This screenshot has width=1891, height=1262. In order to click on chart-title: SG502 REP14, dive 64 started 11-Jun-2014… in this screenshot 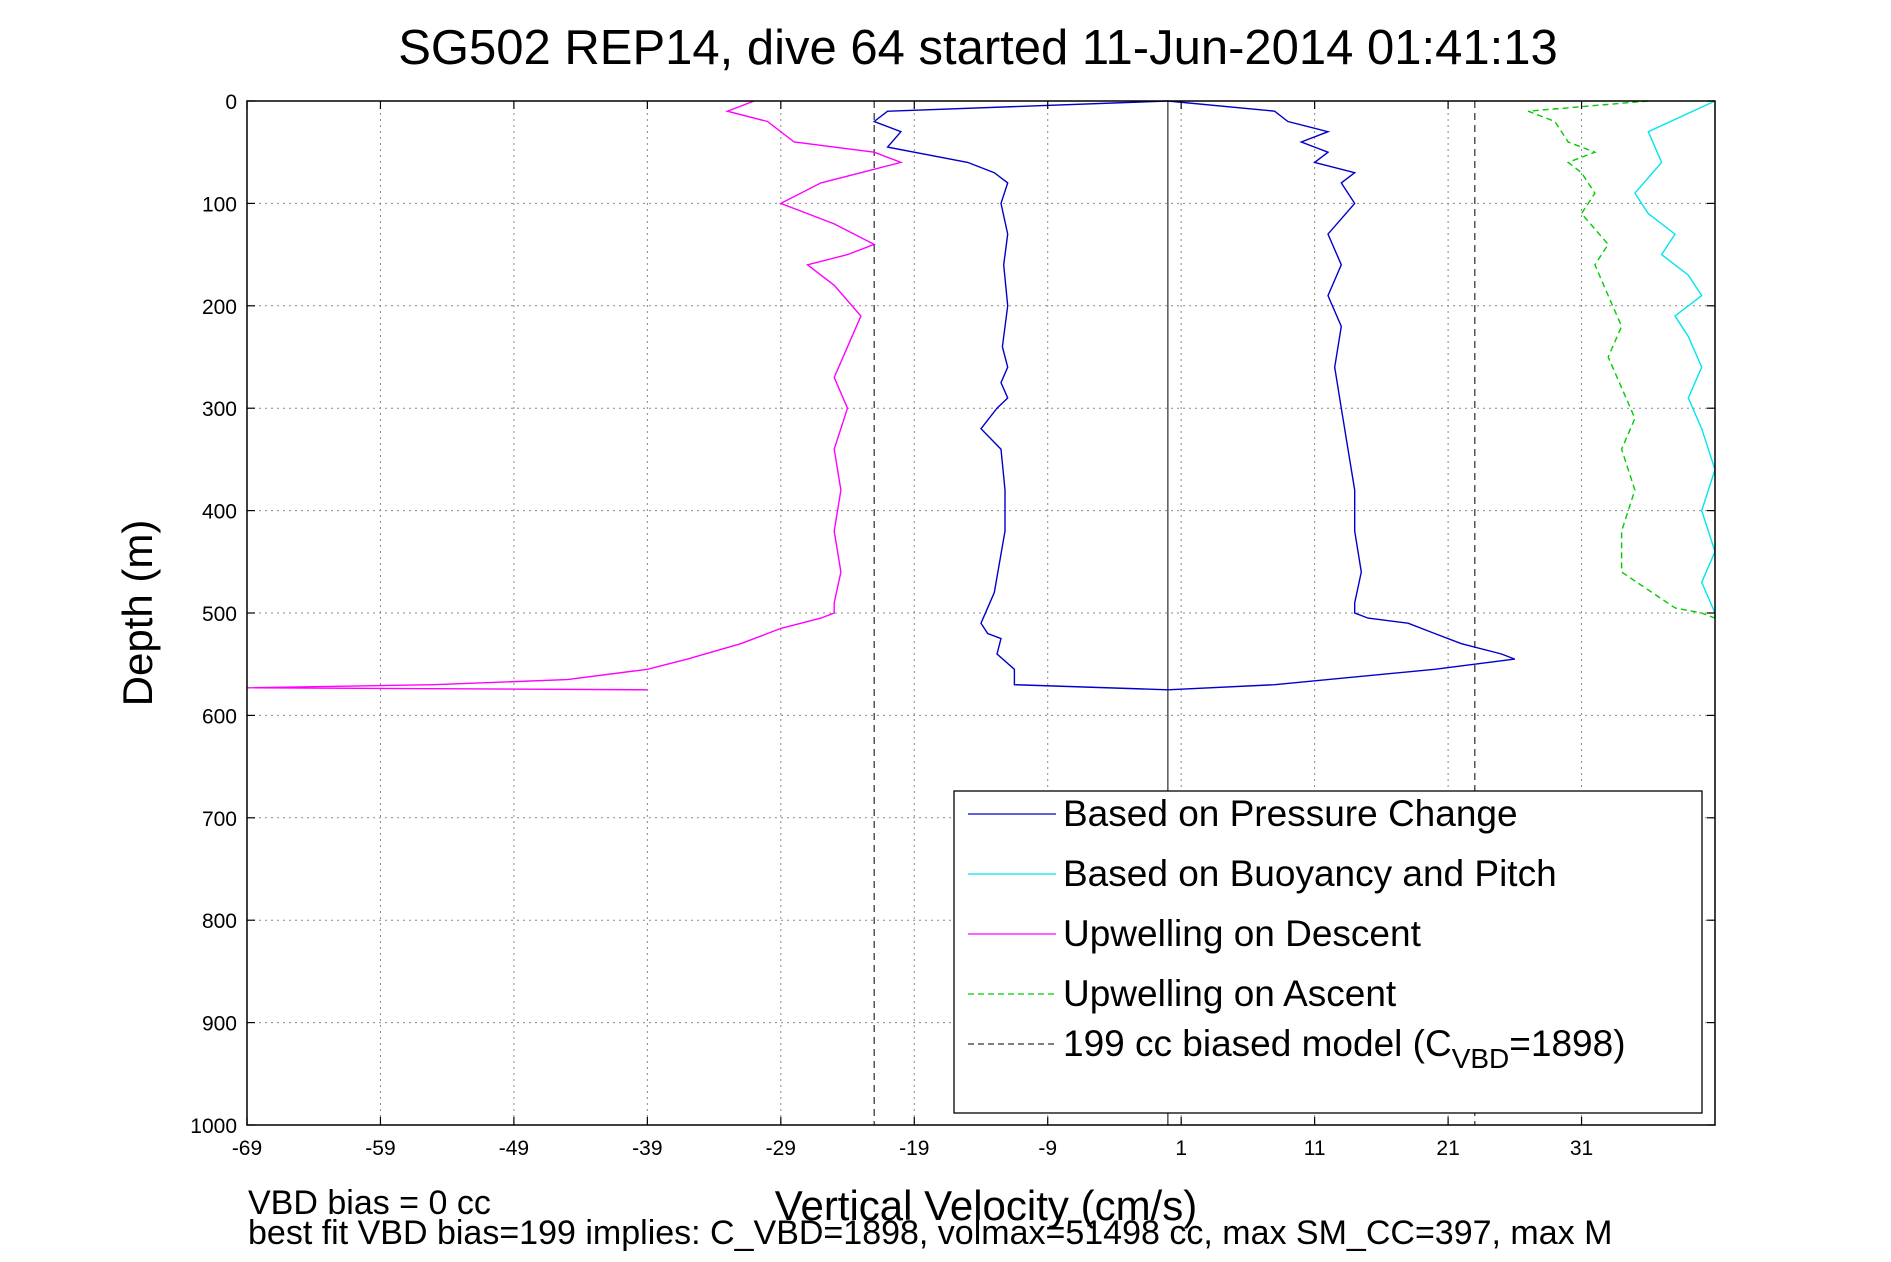, I will do `click(978, 48)`.